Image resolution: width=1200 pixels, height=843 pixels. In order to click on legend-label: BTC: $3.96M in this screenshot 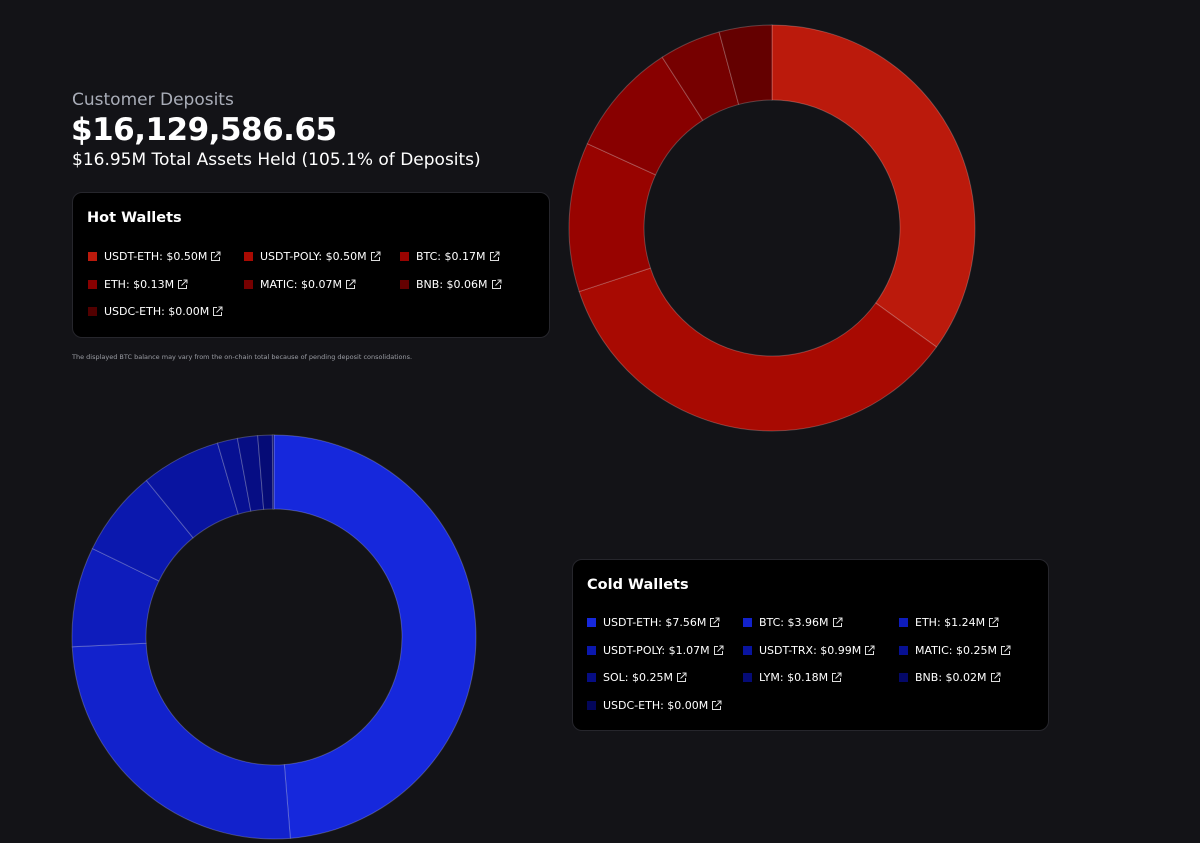, I will do `click(794, 622)`.